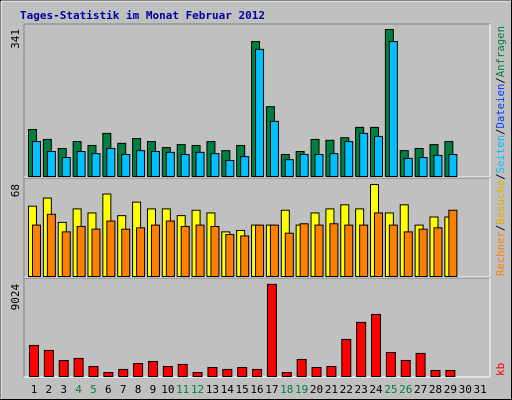  What do you see at coordinates (420, 389) in the screenshot?
I see `x-tick-label: 27` at bounding box center [420, 389].